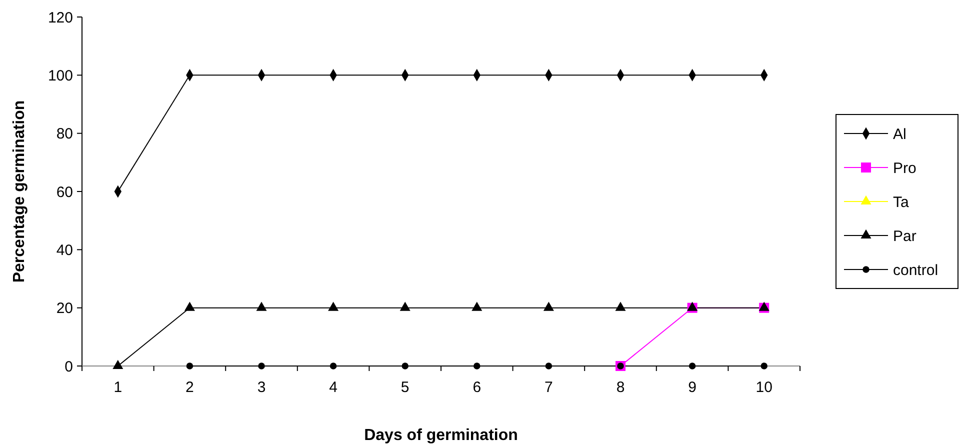 The width and height of the screenshot is (960, 446). Describe the element at coordinates (60, 17) in the screenshot. I see `y-tick-label: 120` at that location.